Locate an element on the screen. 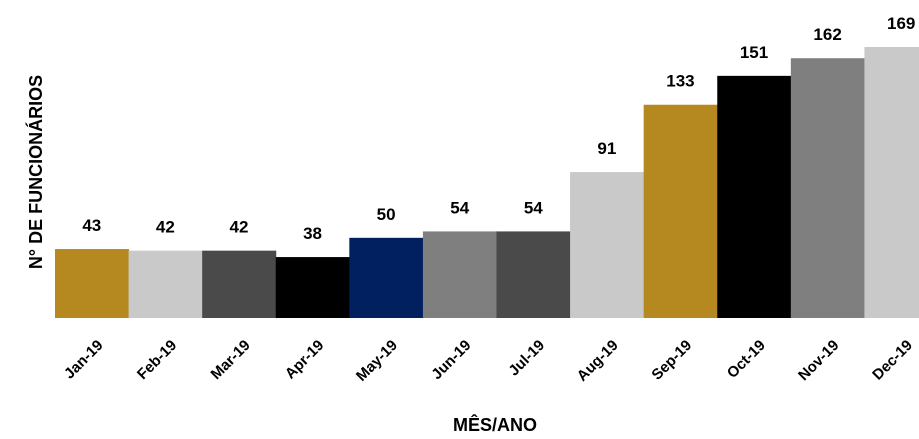 This screenshot has height=439, width=919. x-tick-label-dec-19: Dec-19 is located at coordinates (892, 360).